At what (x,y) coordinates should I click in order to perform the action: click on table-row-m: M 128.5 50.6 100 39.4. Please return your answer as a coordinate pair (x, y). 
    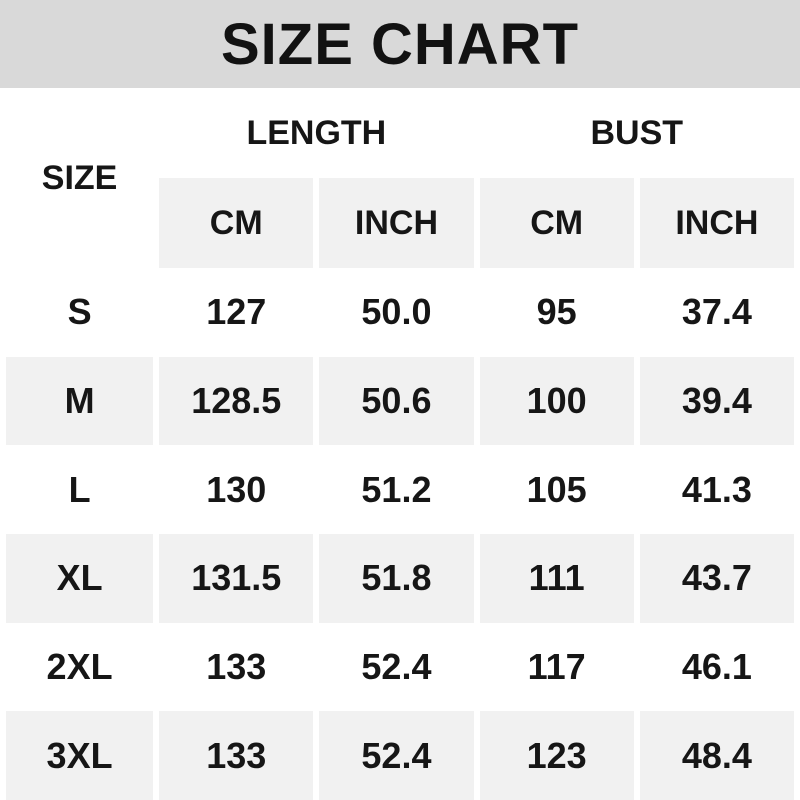
    Looking at the image, I should click on (400, 401).